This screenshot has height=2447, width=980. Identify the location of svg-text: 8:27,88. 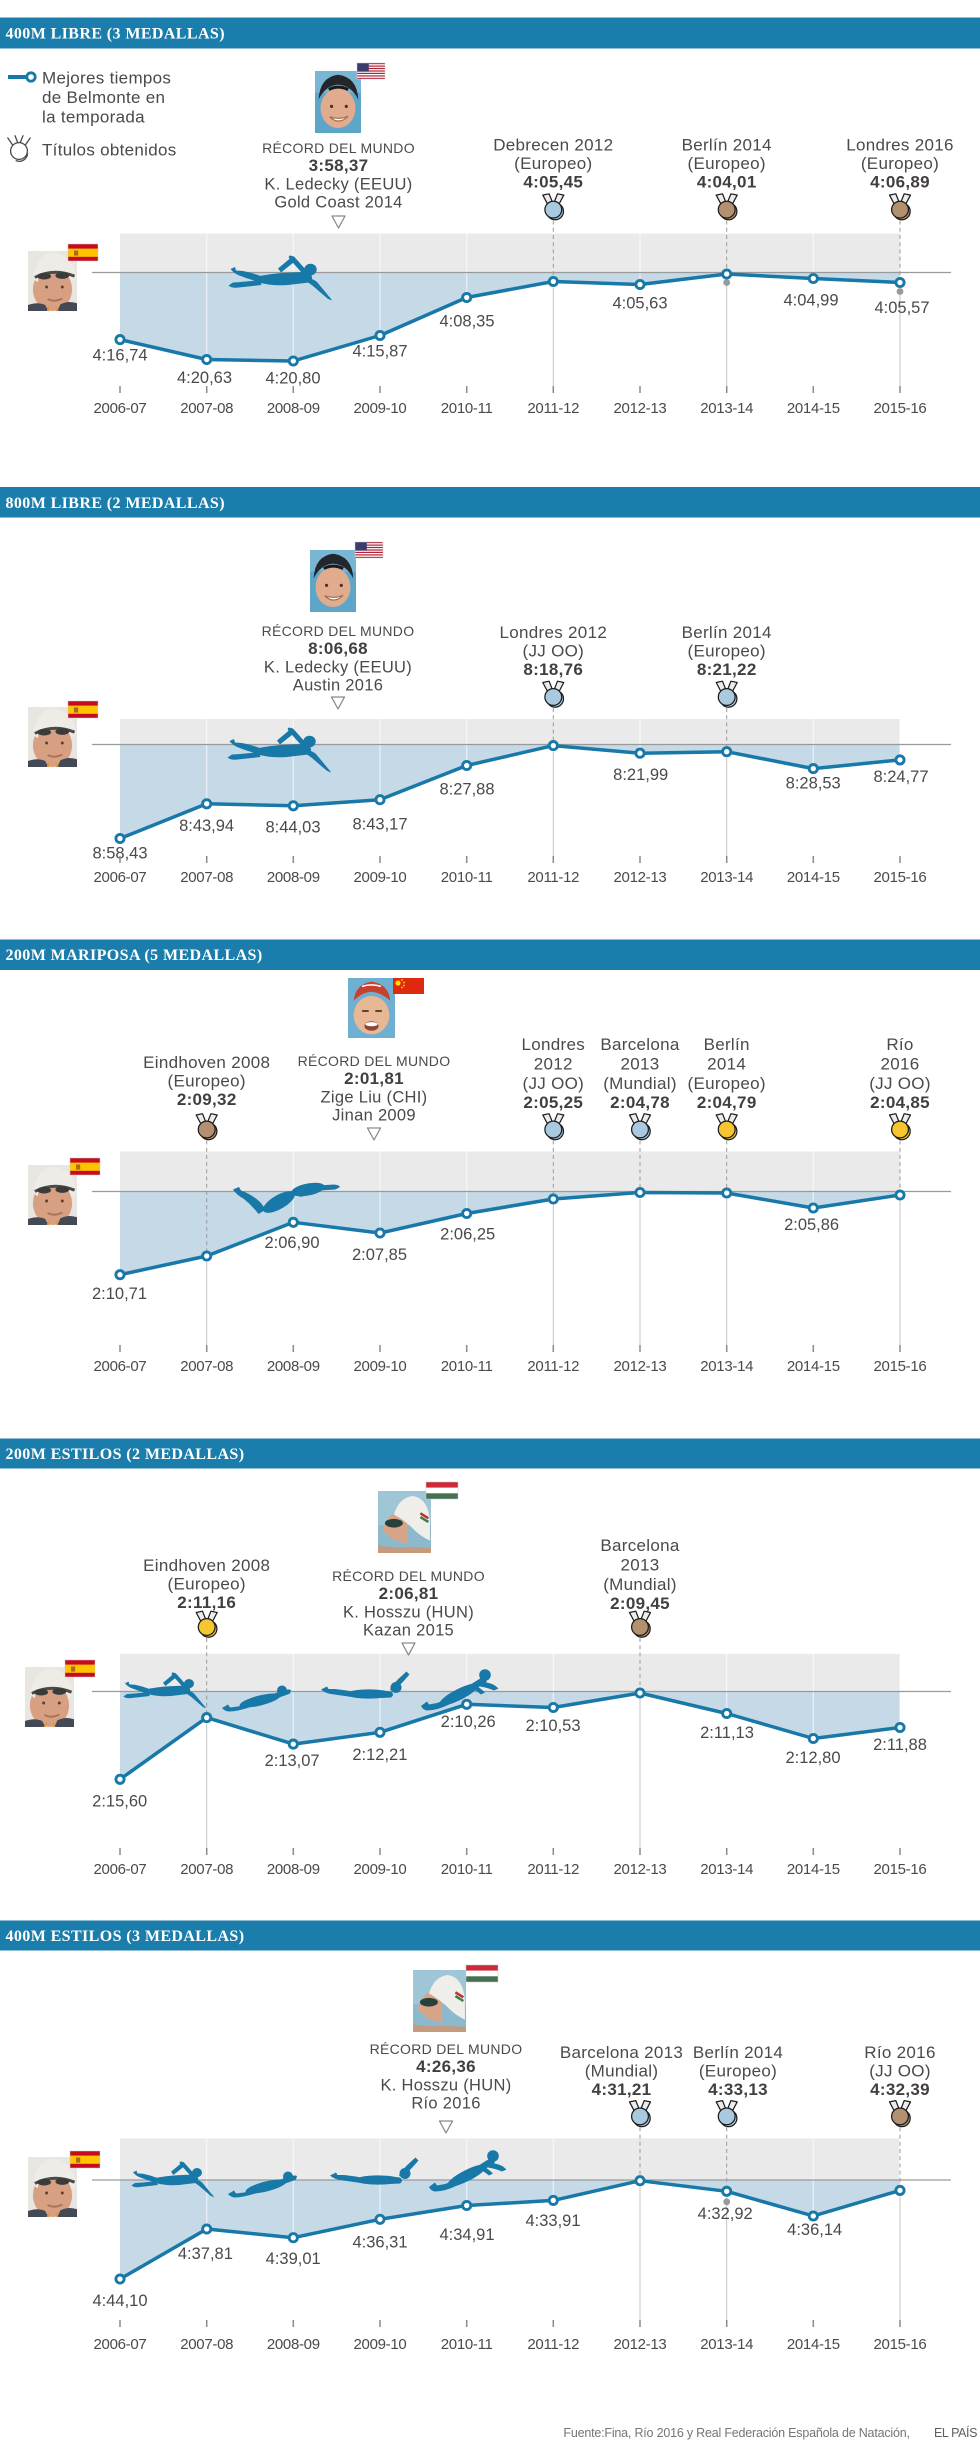
(466, 790).